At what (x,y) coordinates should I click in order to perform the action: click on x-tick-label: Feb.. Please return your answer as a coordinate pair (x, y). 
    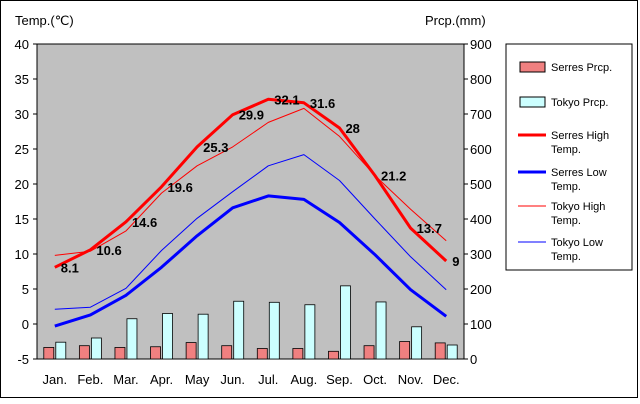
    Looking at the image, I should click on (90, 379).